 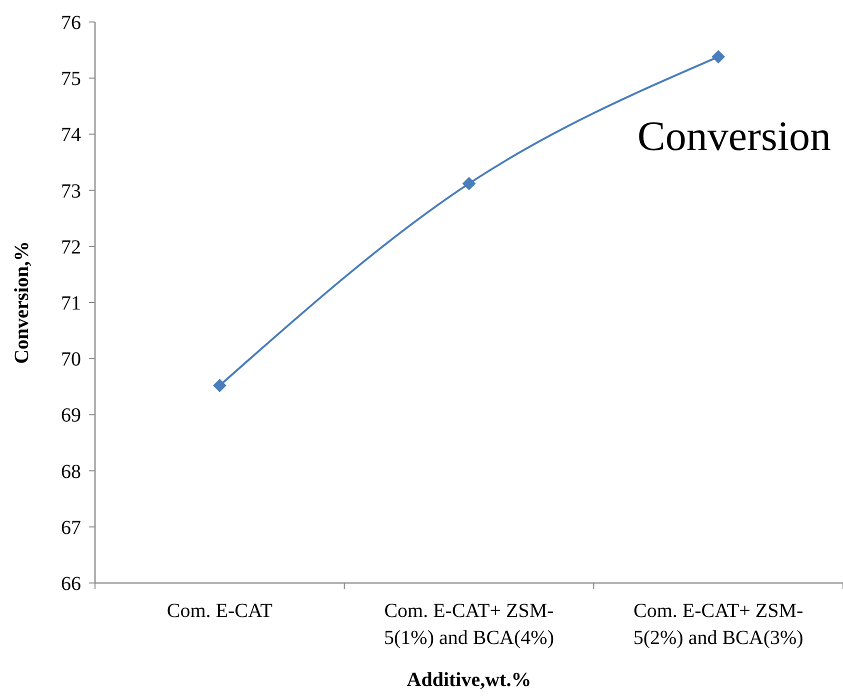 What do you see at coordinates (71, 415) in the screenshot?
I see `y-tick-label: 69` at bounding box center [71, 415].